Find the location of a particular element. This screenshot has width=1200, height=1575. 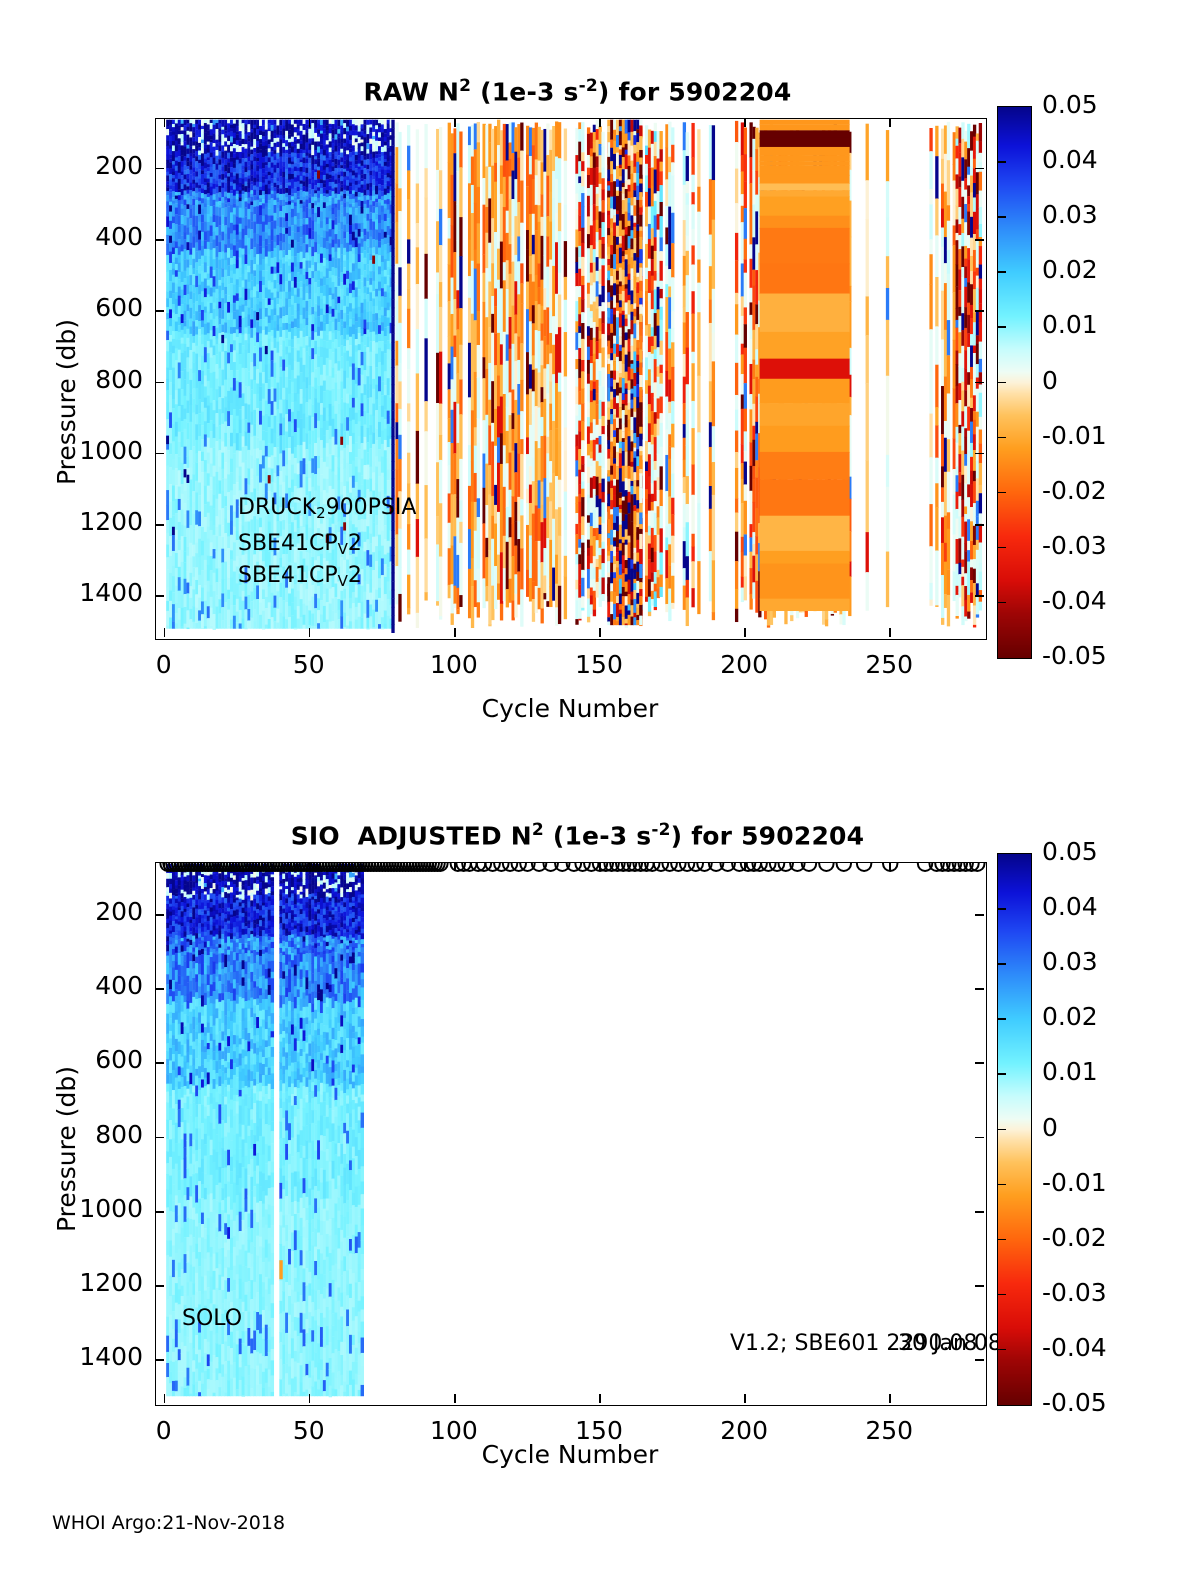

x-axis-tick-label: 50 is located at coordinates (308, 1430).